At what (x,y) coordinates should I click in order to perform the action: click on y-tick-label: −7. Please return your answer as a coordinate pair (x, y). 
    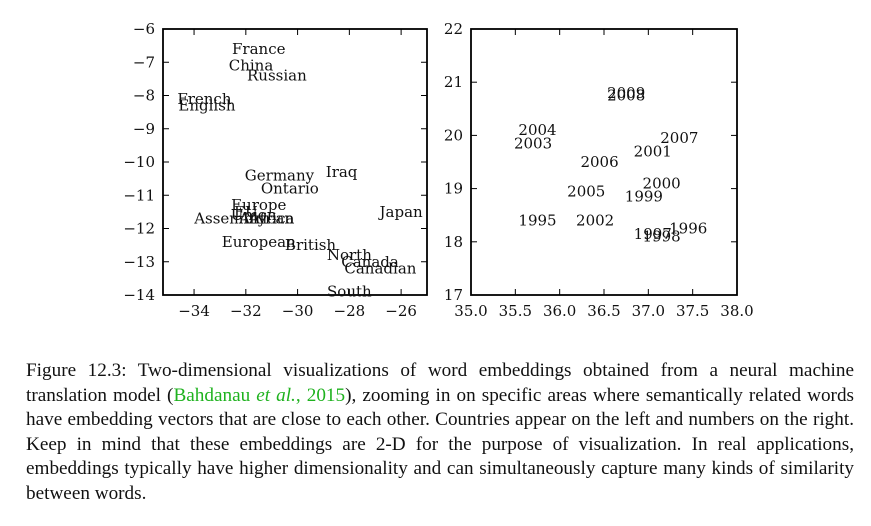
    Looking at the image, I should click on (144, 62).